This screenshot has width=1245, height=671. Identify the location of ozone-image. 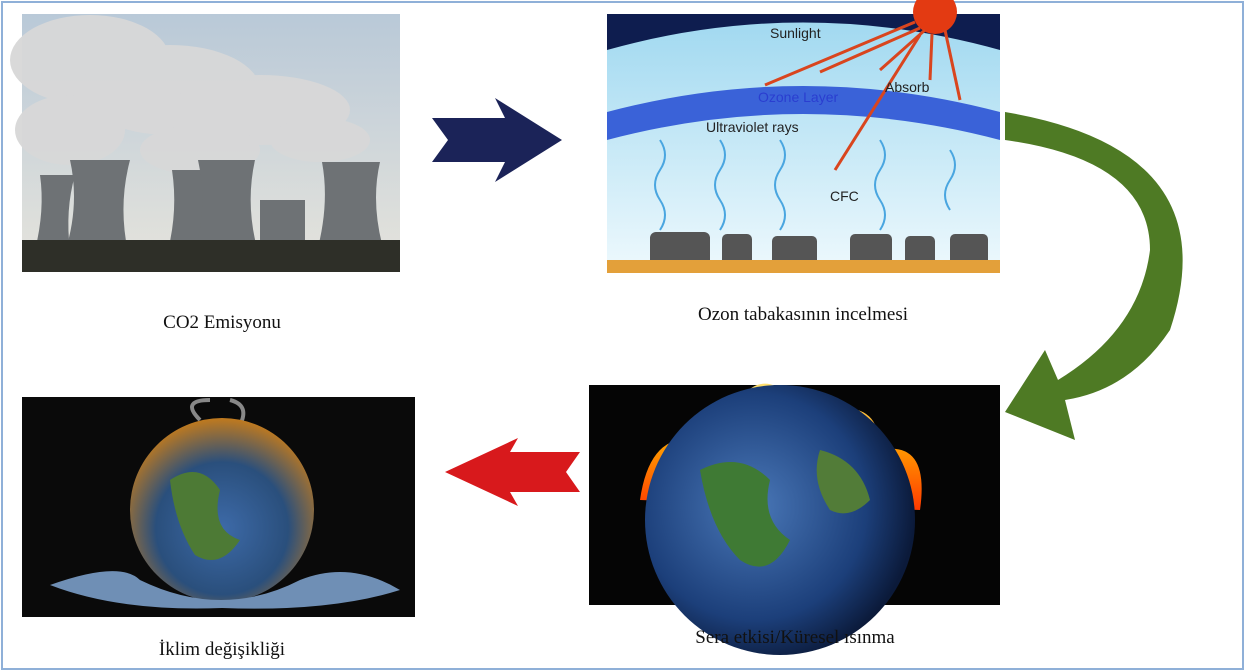
(803, 136).